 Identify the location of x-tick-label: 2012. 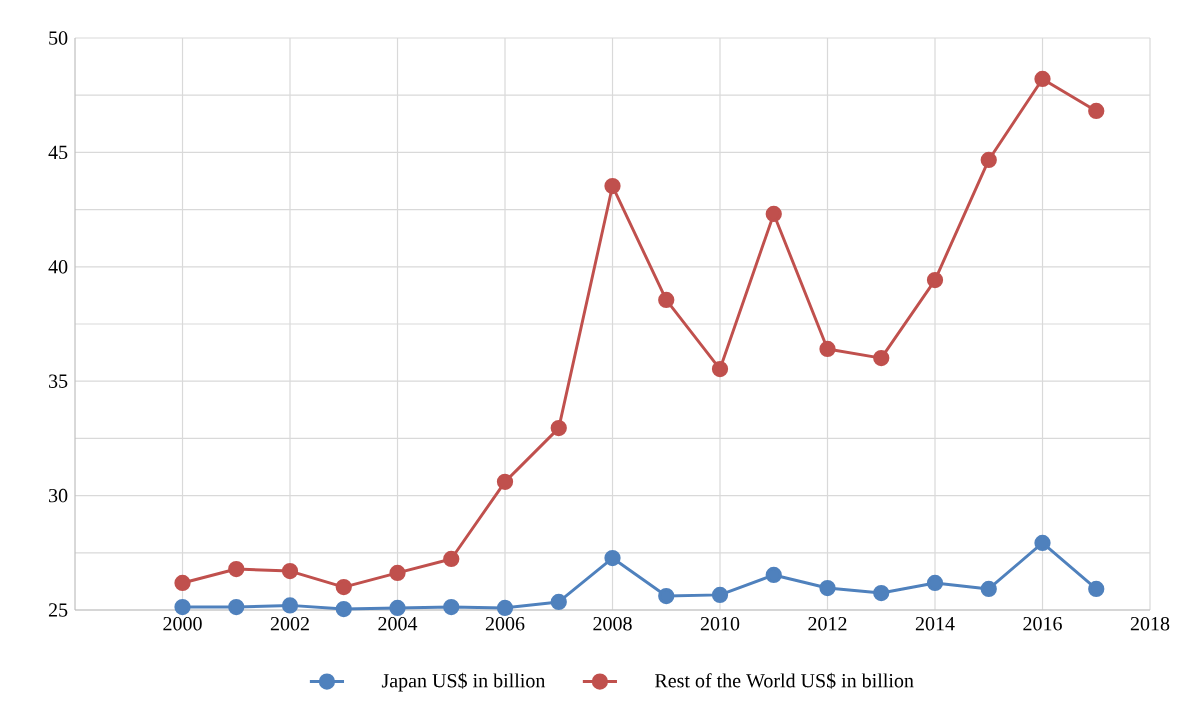
(827, 623).